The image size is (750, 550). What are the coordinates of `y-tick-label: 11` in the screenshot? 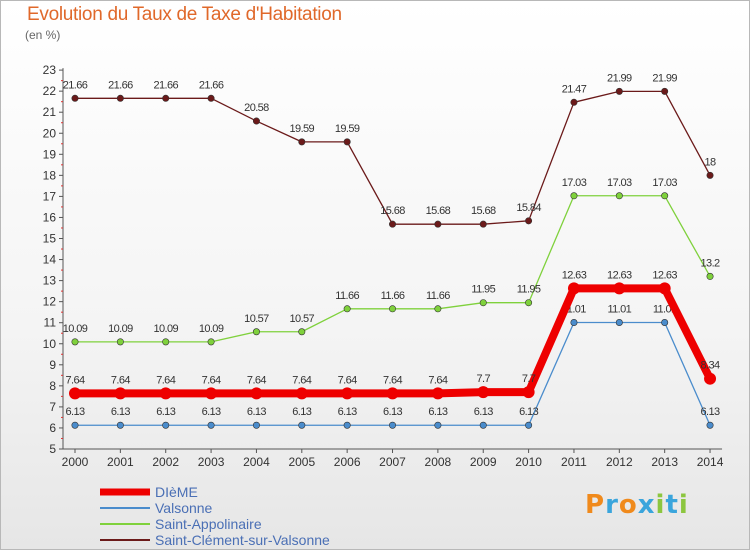 It's located at (50, 323).